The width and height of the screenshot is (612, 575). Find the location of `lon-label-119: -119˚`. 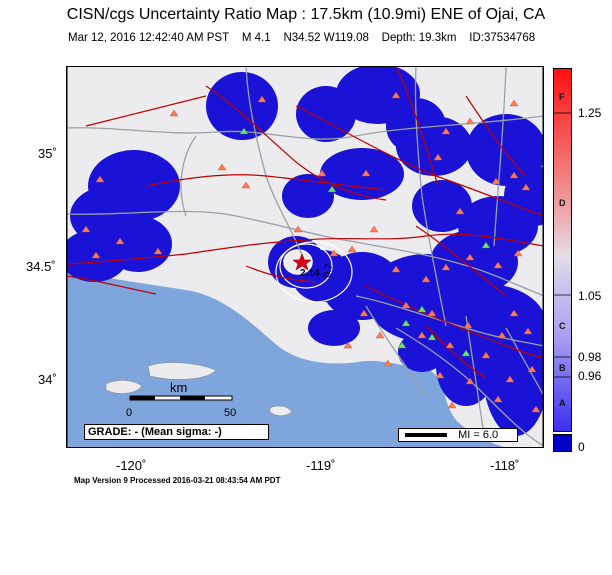

lon-label-119: -119˚ is located at coordinates (321, 465).